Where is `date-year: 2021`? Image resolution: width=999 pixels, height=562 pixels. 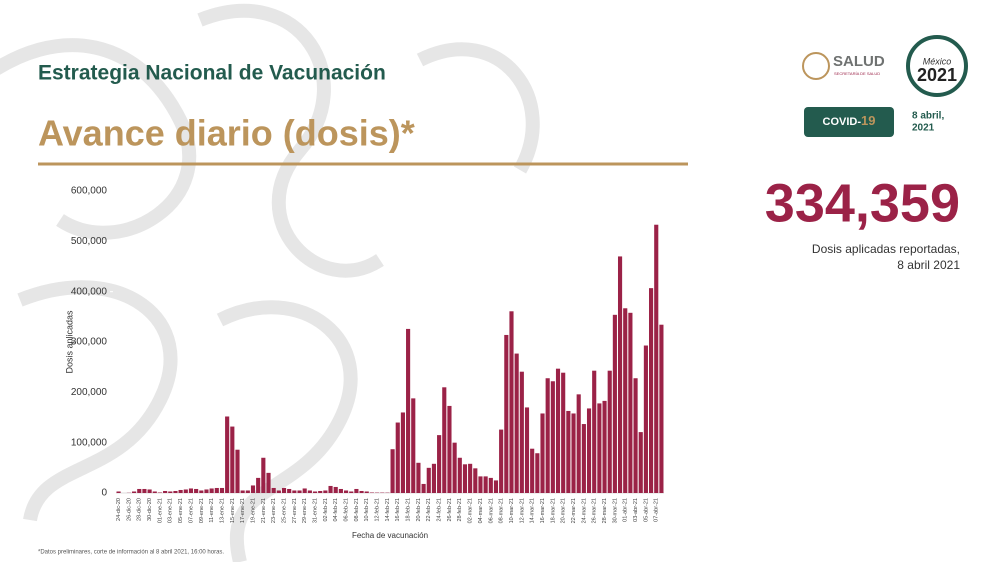 date-year: 2021 is located at coordinates (923, 128).